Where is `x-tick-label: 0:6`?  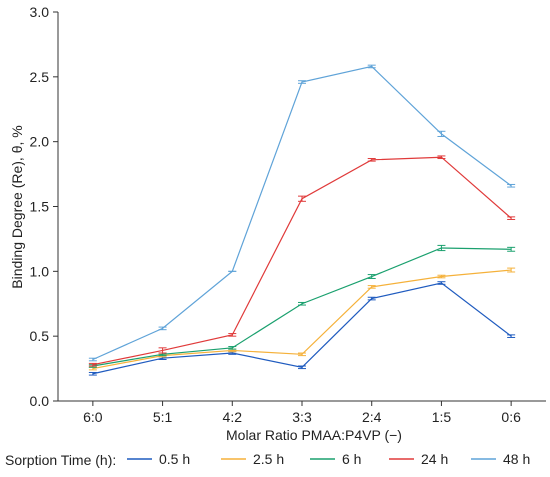
x-tick-label: 0:6 is located at coordinates (511, 417).